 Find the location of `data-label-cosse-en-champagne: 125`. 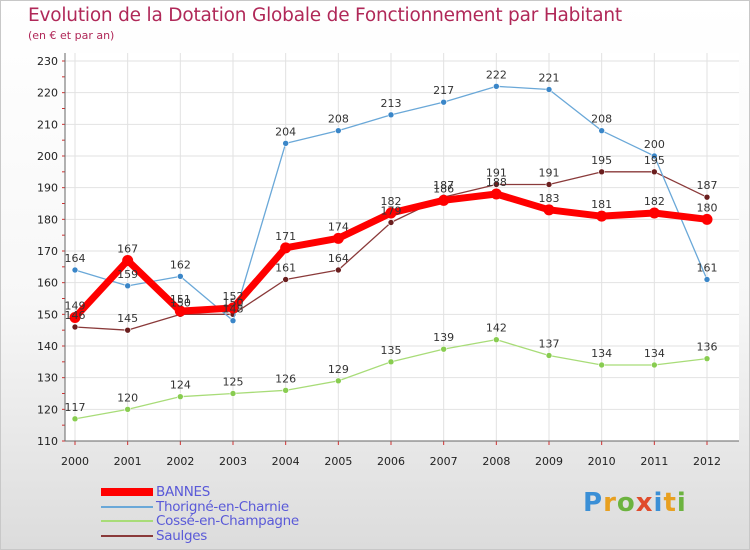

data-label-cosse-en-champagne: 125 is located at coordinates (233, 382).